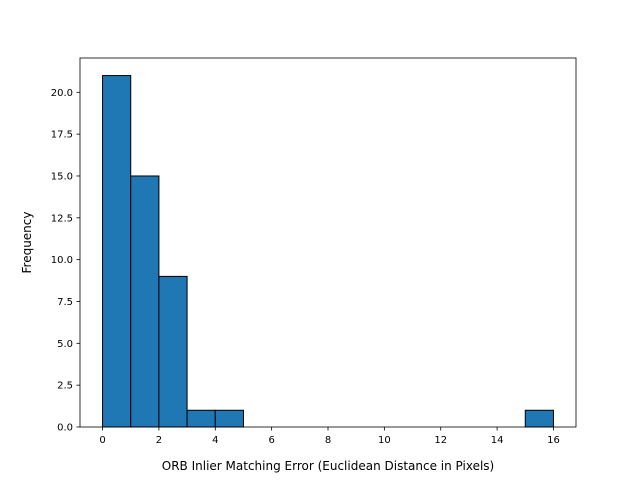 Image resolution: width=640 pixels, height=480 pixels. What do you see at coordinates (62, 218) in the screenshot?
I see `y-tick-label: 12.5` at bounding box center [62, 218].